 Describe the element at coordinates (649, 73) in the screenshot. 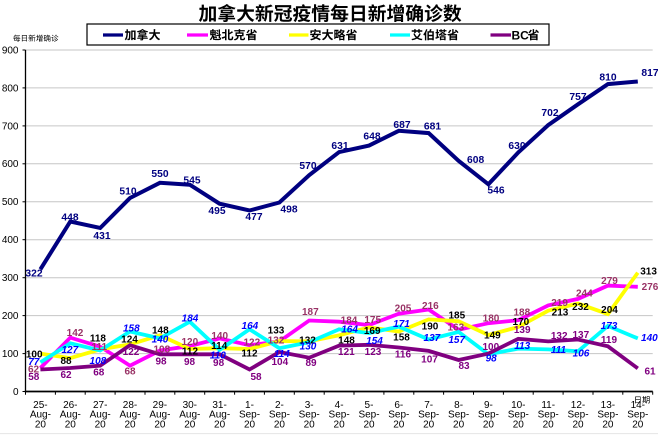

I see `svg-text: 817` at that location.